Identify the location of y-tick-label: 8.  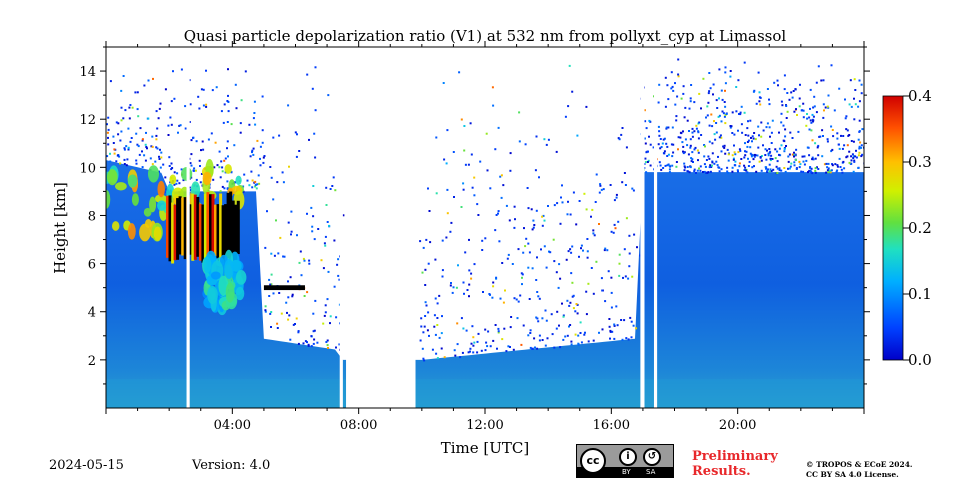
(92, 216).